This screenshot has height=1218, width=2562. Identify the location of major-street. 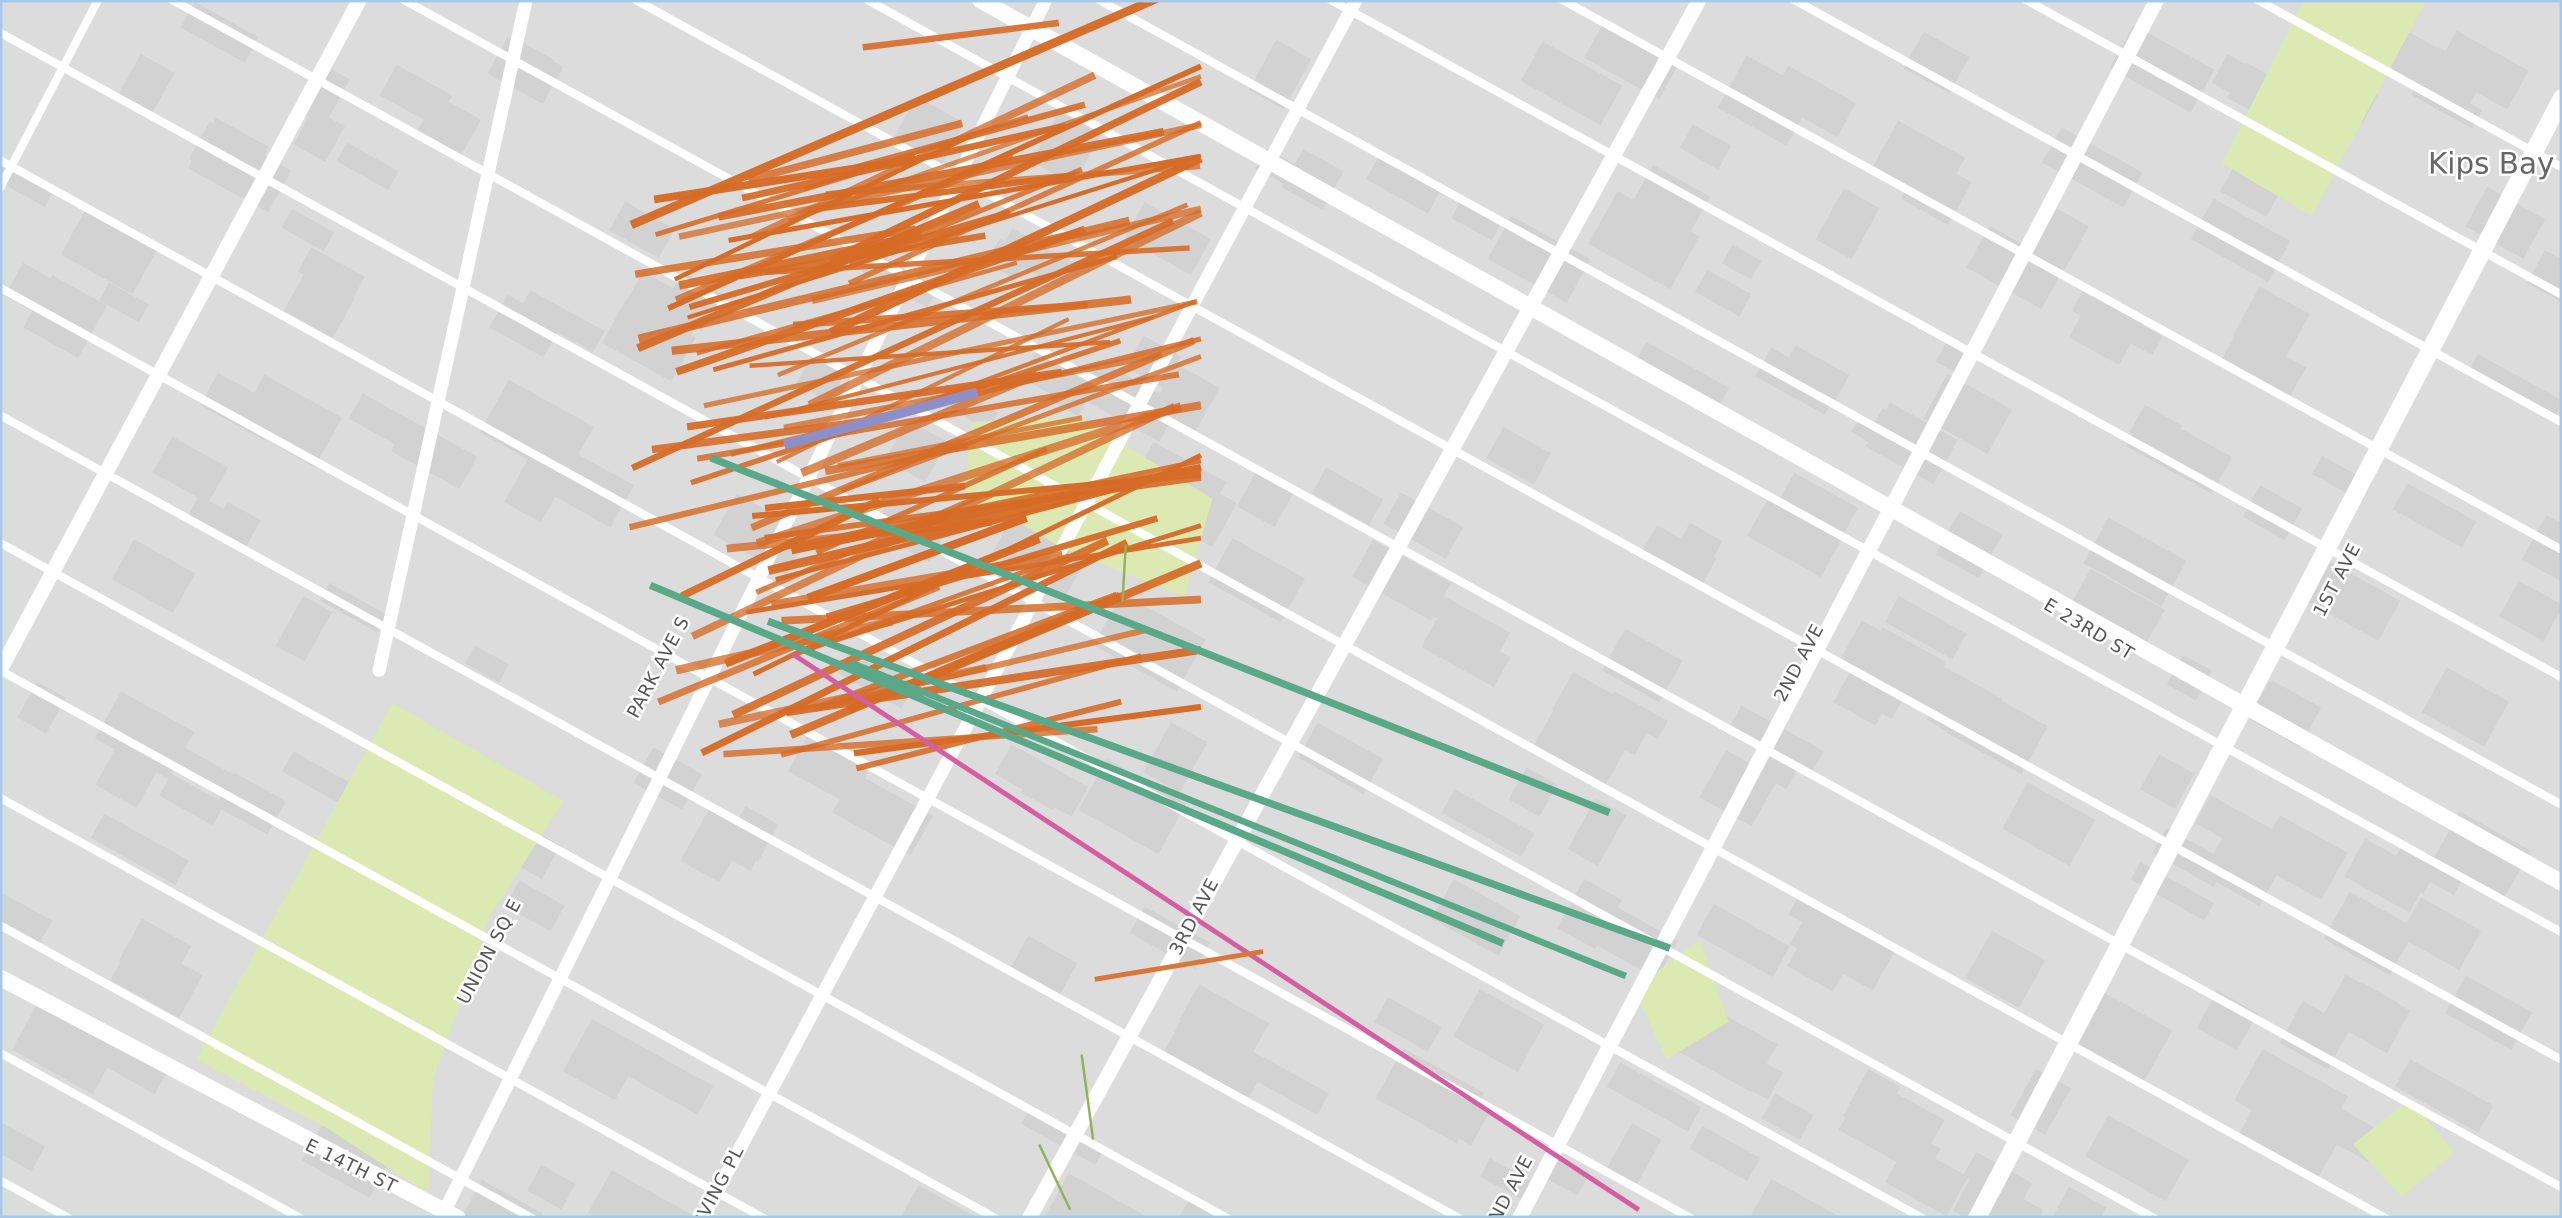
(233, 1093).